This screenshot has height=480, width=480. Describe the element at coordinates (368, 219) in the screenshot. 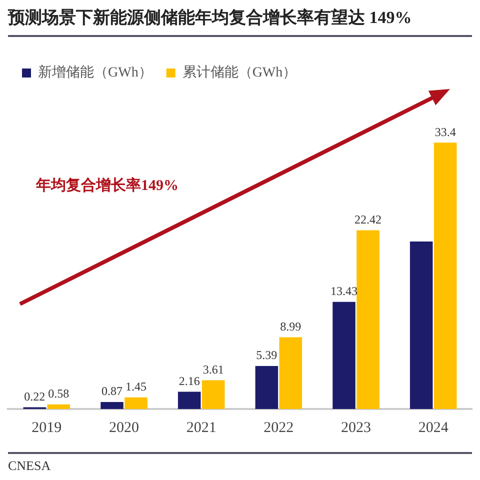

I see `data-label: 22.42` at that location.